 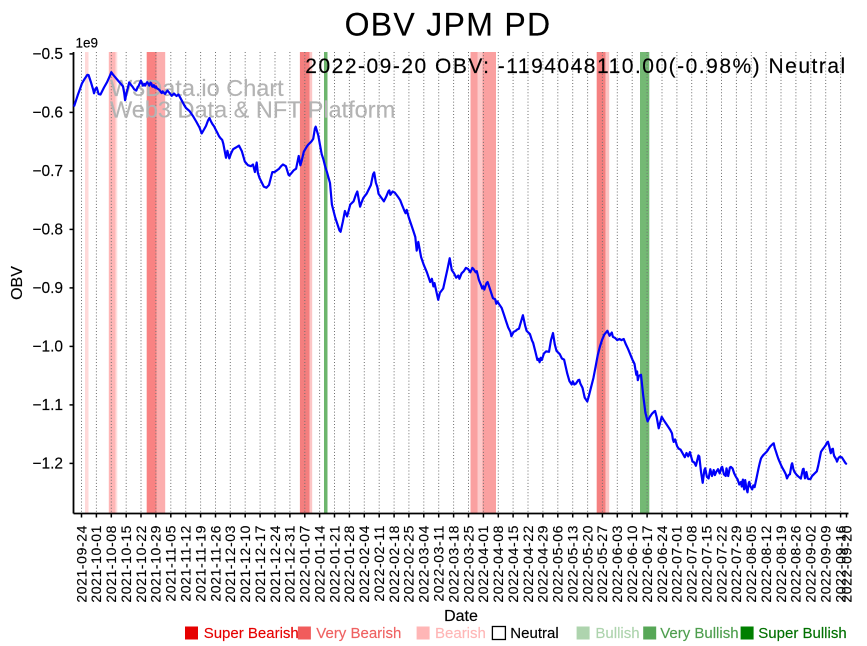 I want to click on svg-text: −1.1, so click(x=47, y=405).